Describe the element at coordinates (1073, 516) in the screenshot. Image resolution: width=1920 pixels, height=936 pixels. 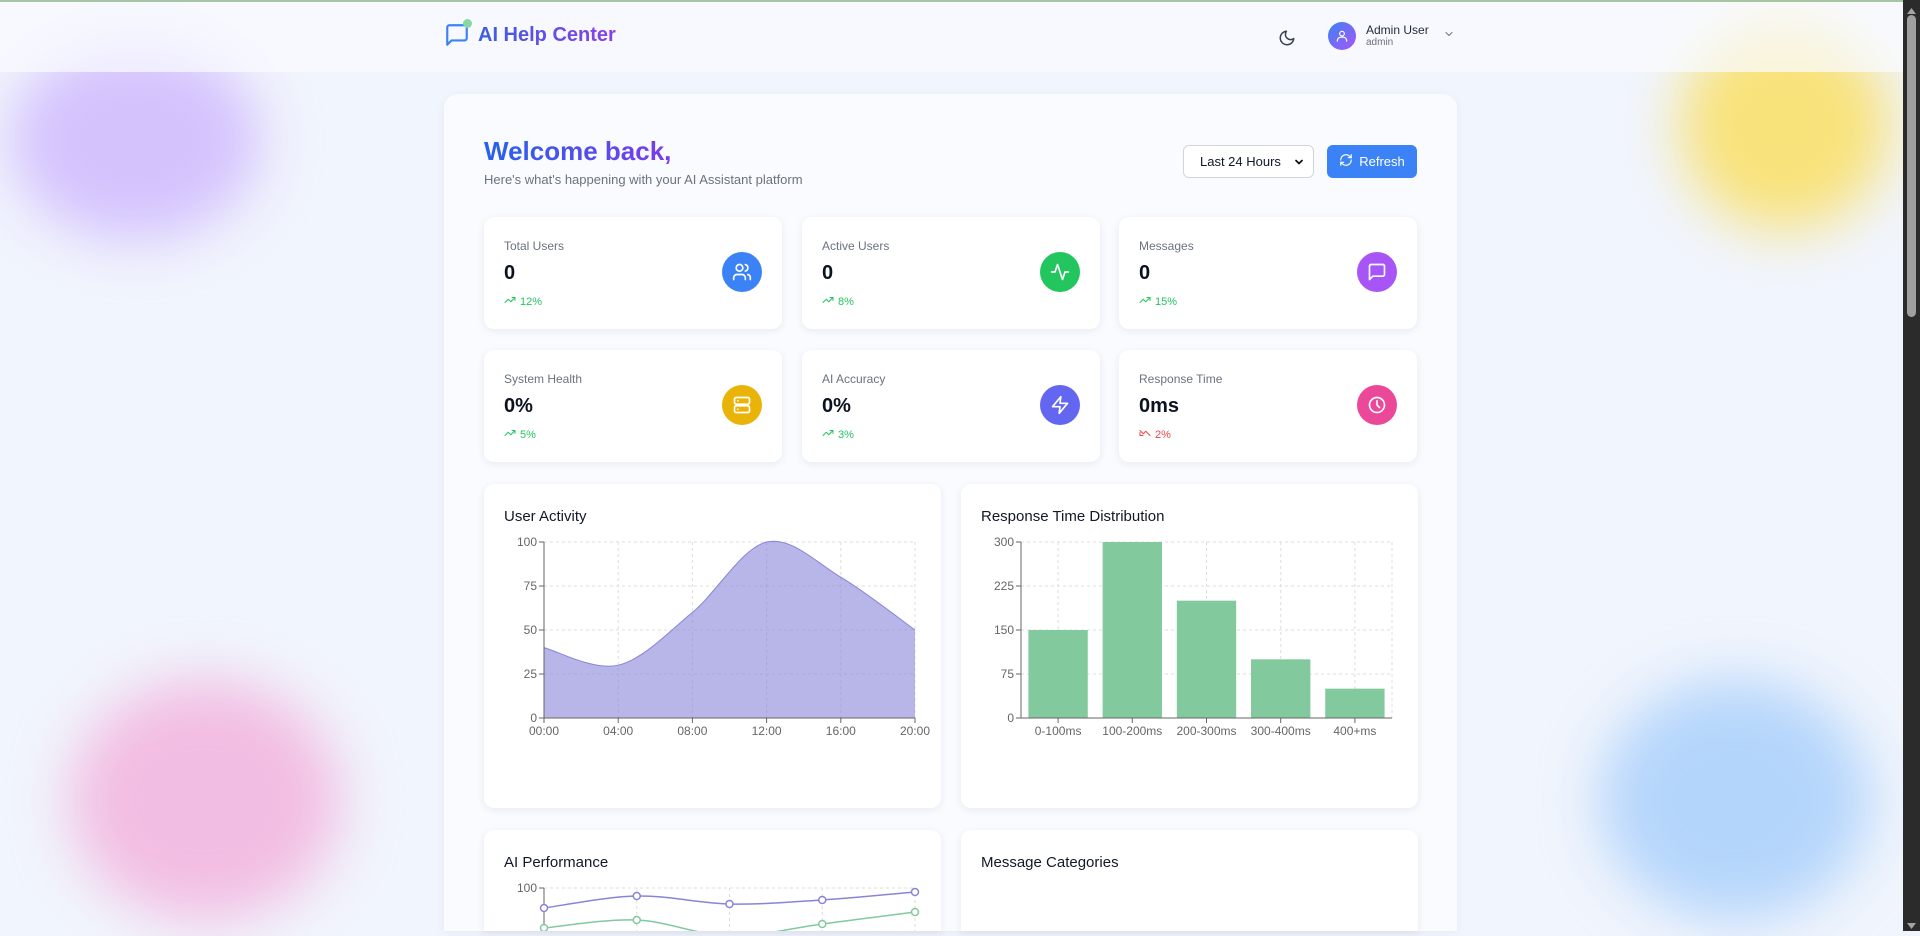
I see `card-title: Response Time Distribution` at that location.